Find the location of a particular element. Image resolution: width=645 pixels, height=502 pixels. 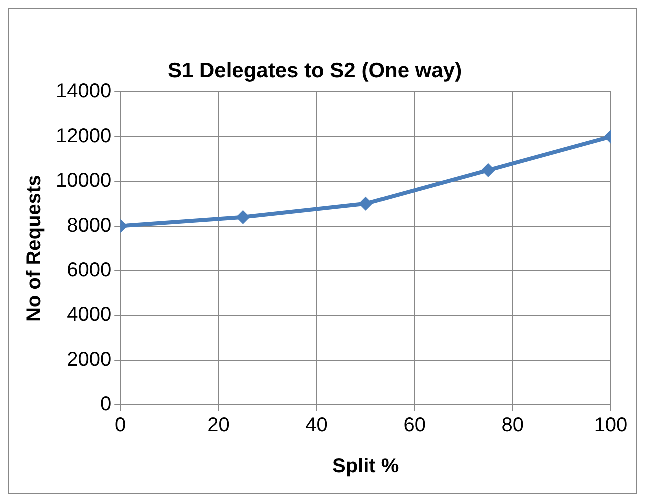

x-tick-label: 100 is located at coordinates (611, 425).